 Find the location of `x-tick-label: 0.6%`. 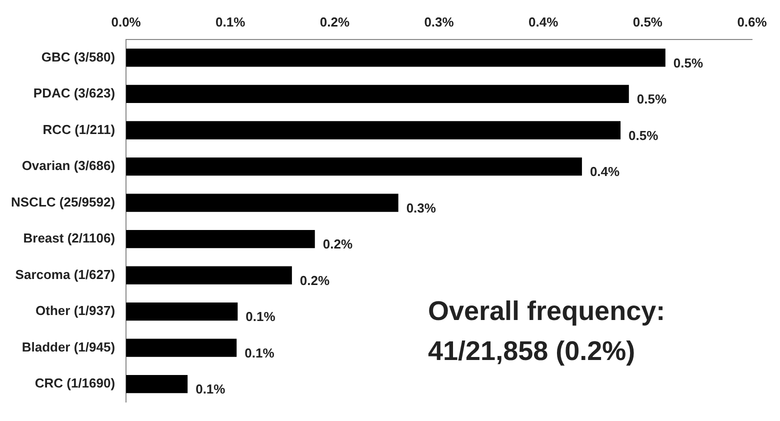

x-tick-label: 0.6% is located at coordinates (752, 22).